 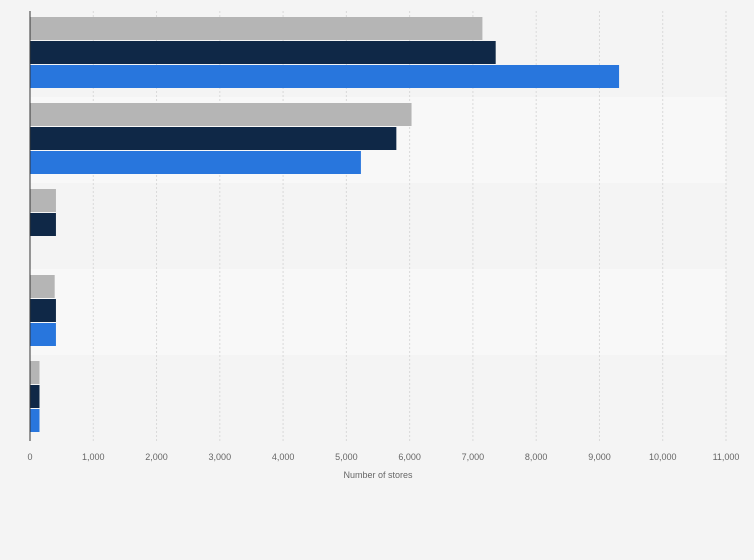 What do you see at coordinates (283, 457) in the screenshot?
I see `x-tick-label: 4,000` at bounding box center [283, 457].